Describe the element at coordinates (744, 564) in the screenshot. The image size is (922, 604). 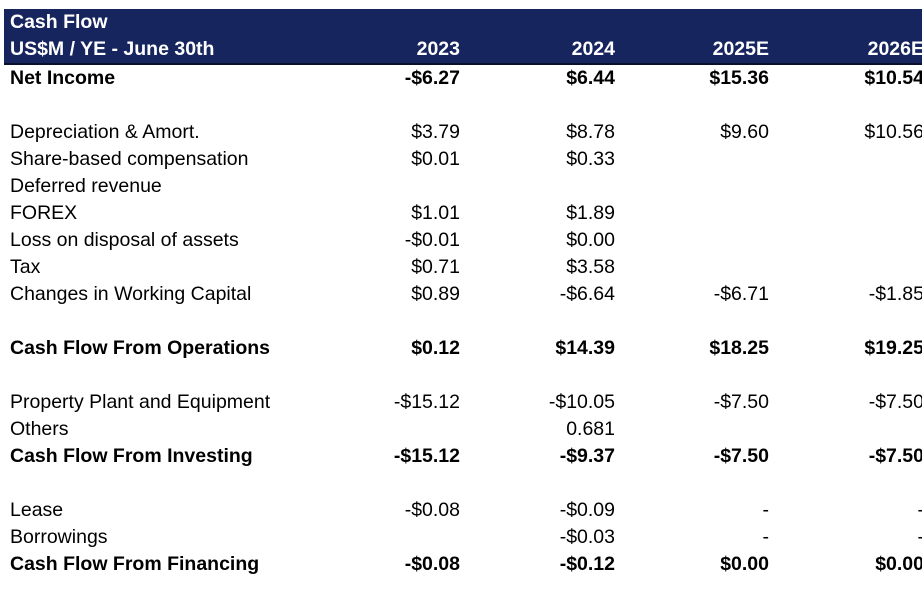
I see `row-value-2025e: $0.00` at that location.